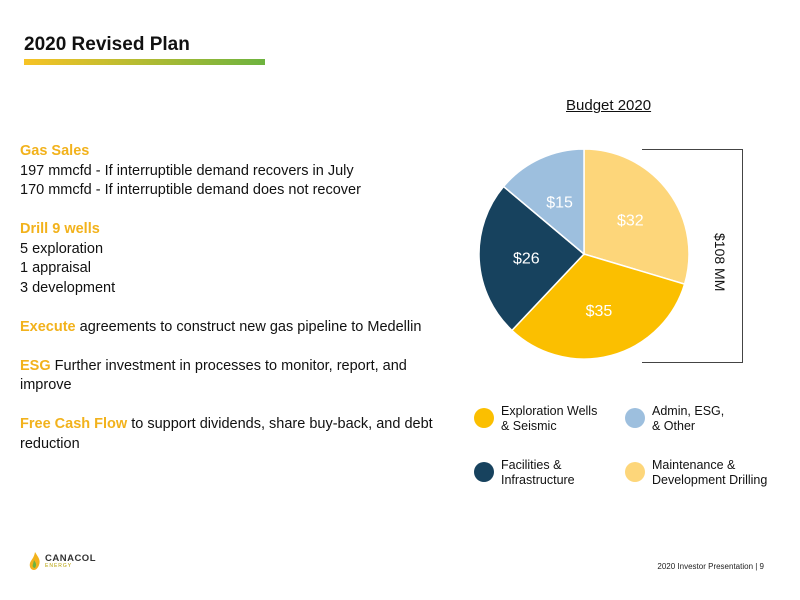  I want to click on legend-label: Admin, ESG,, so click(688, 411).